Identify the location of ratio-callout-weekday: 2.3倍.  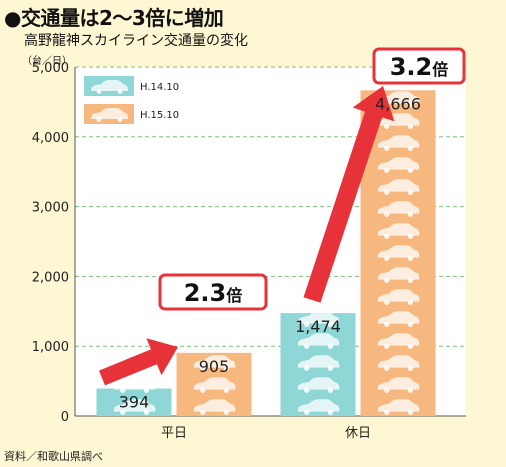
(213, 292).